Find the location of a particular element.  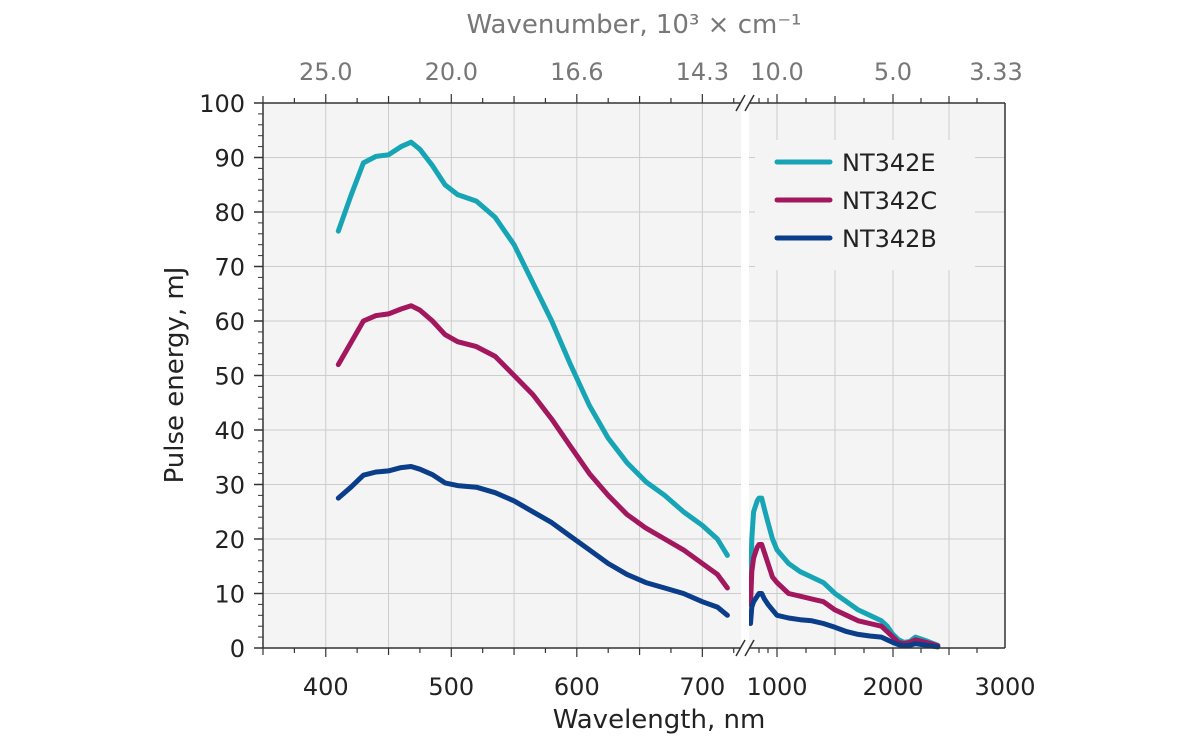

x-tick-label: 700 is located at coordinates (702, 687).